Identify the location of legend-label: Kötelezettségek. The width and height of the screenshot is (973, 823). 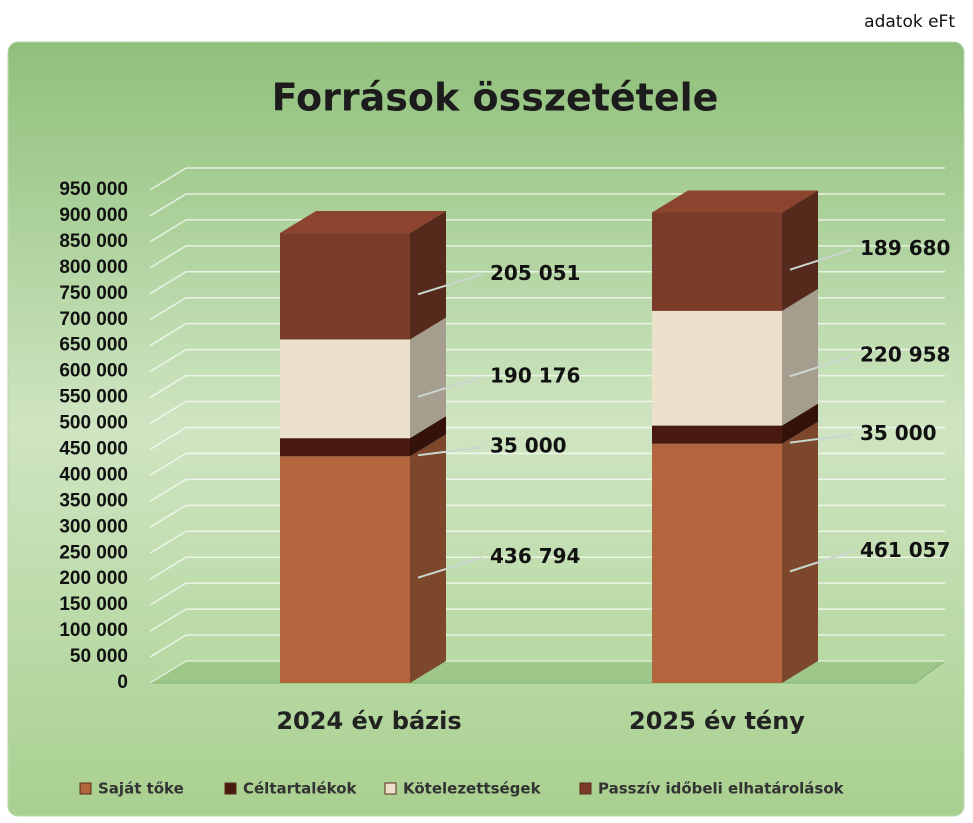
(472, 789).